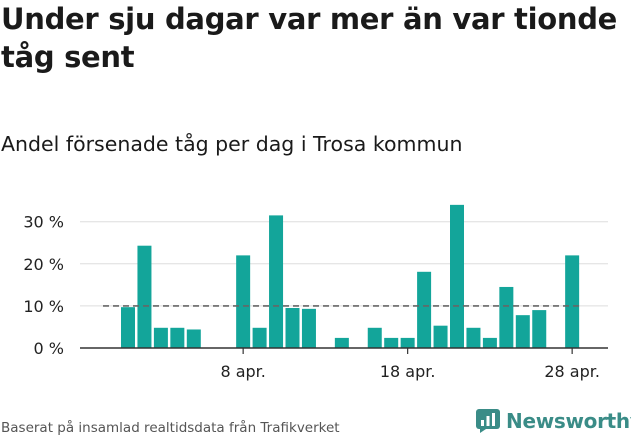 The height and width of the screenshot is (439, 631). What do you see at coordinates (572, 301) in the screenshot?
I see `bar-28apr` at bounding box center [572, 301].